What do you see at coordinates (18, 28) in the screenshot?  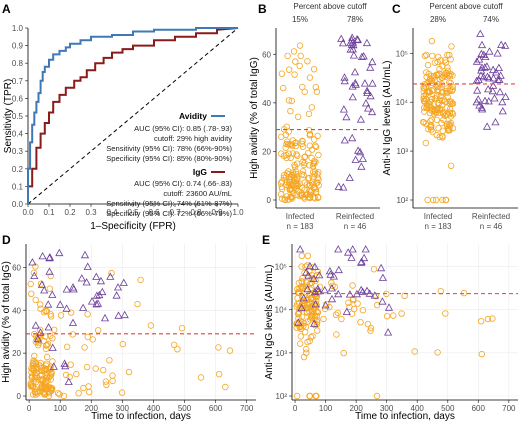 I see `y-tick-a: 1.0` at bounding box center [18, 28].